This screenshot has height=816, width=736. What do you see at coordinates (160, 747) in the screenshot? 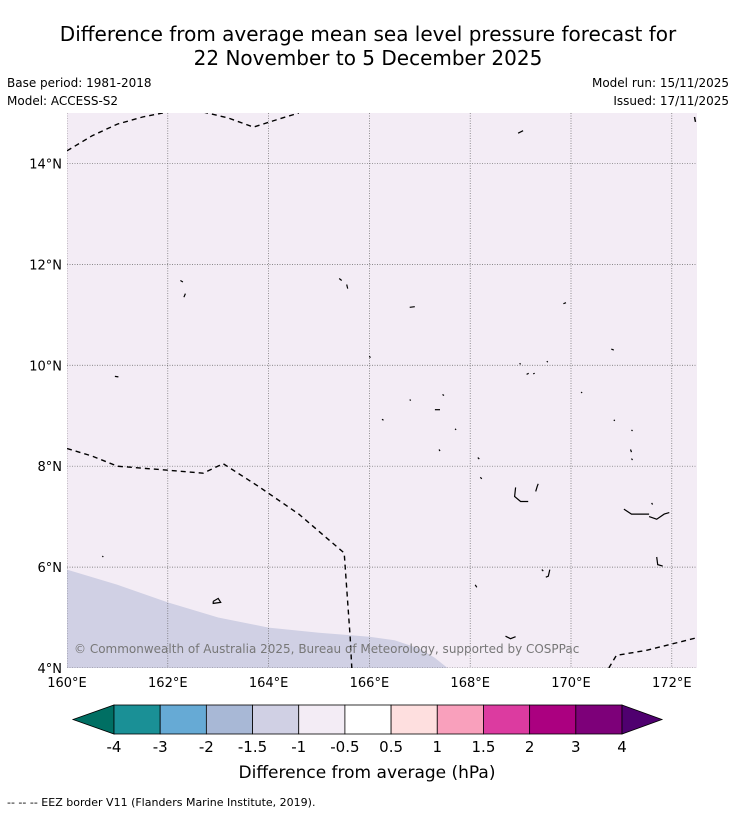
I see `colorbar-tick-label: -3` at bounding box center [160, 747].